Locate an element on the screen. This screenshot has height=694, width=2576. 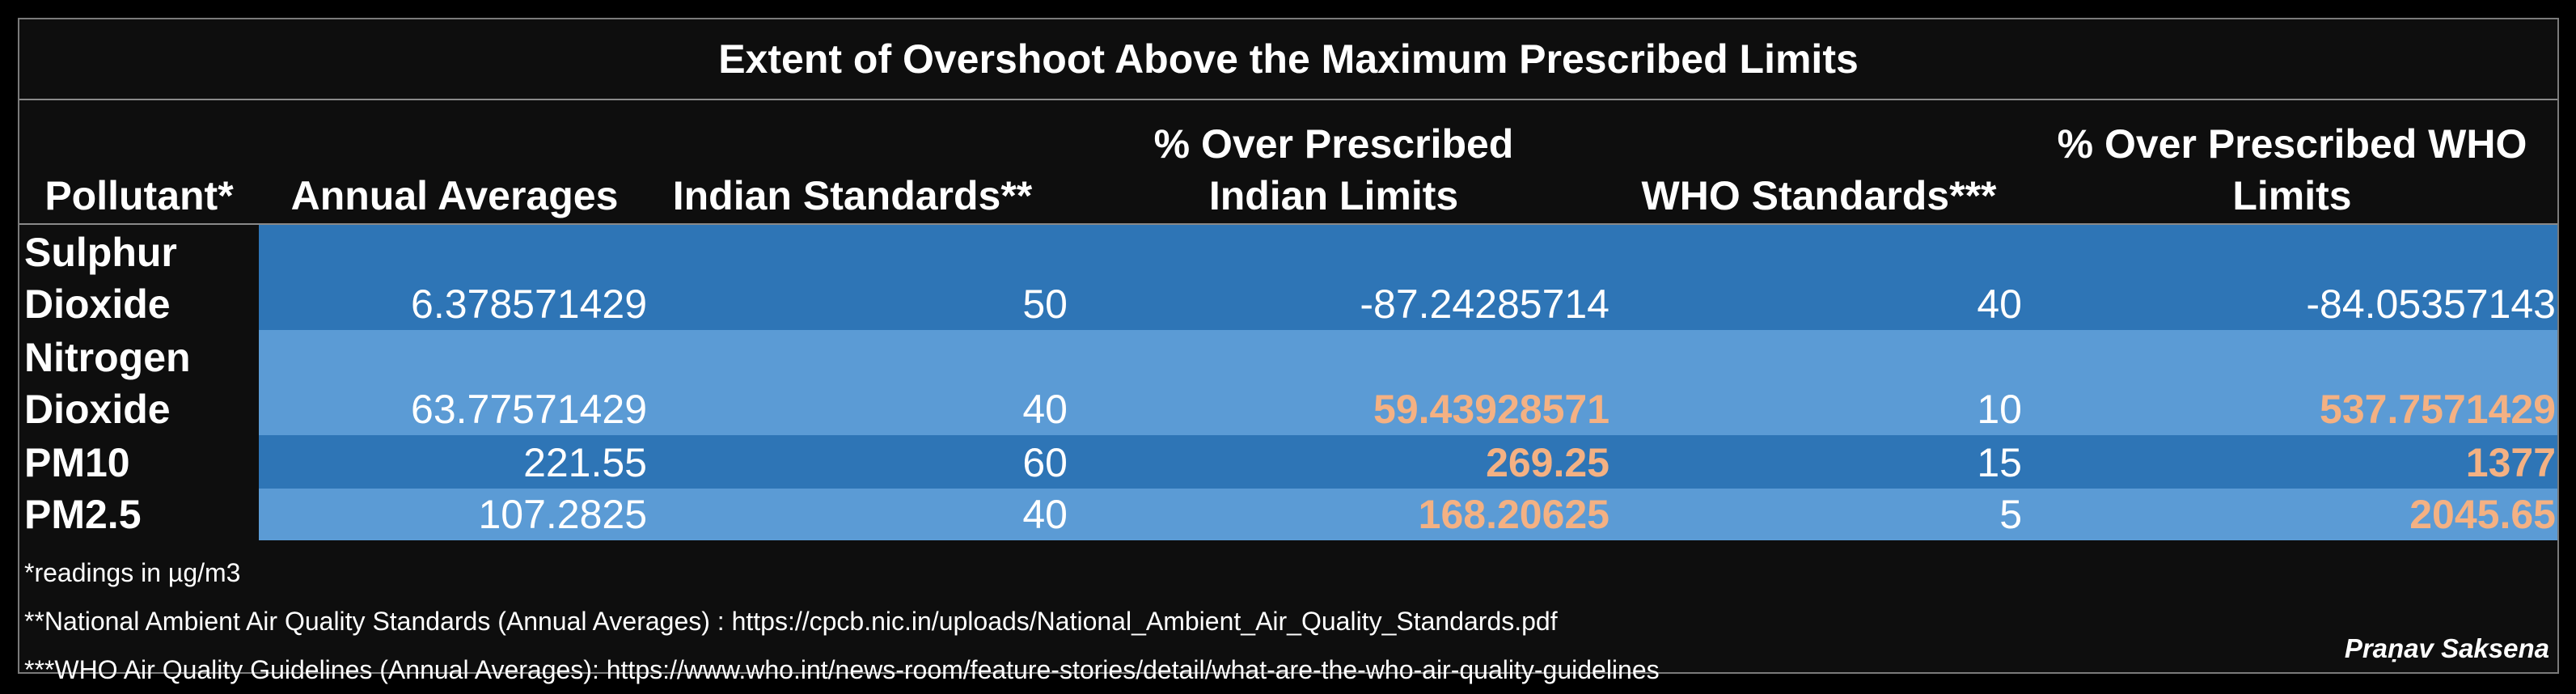
cell-pct-over-indian: -87.24285714 is located at coordinates (1485, 304).